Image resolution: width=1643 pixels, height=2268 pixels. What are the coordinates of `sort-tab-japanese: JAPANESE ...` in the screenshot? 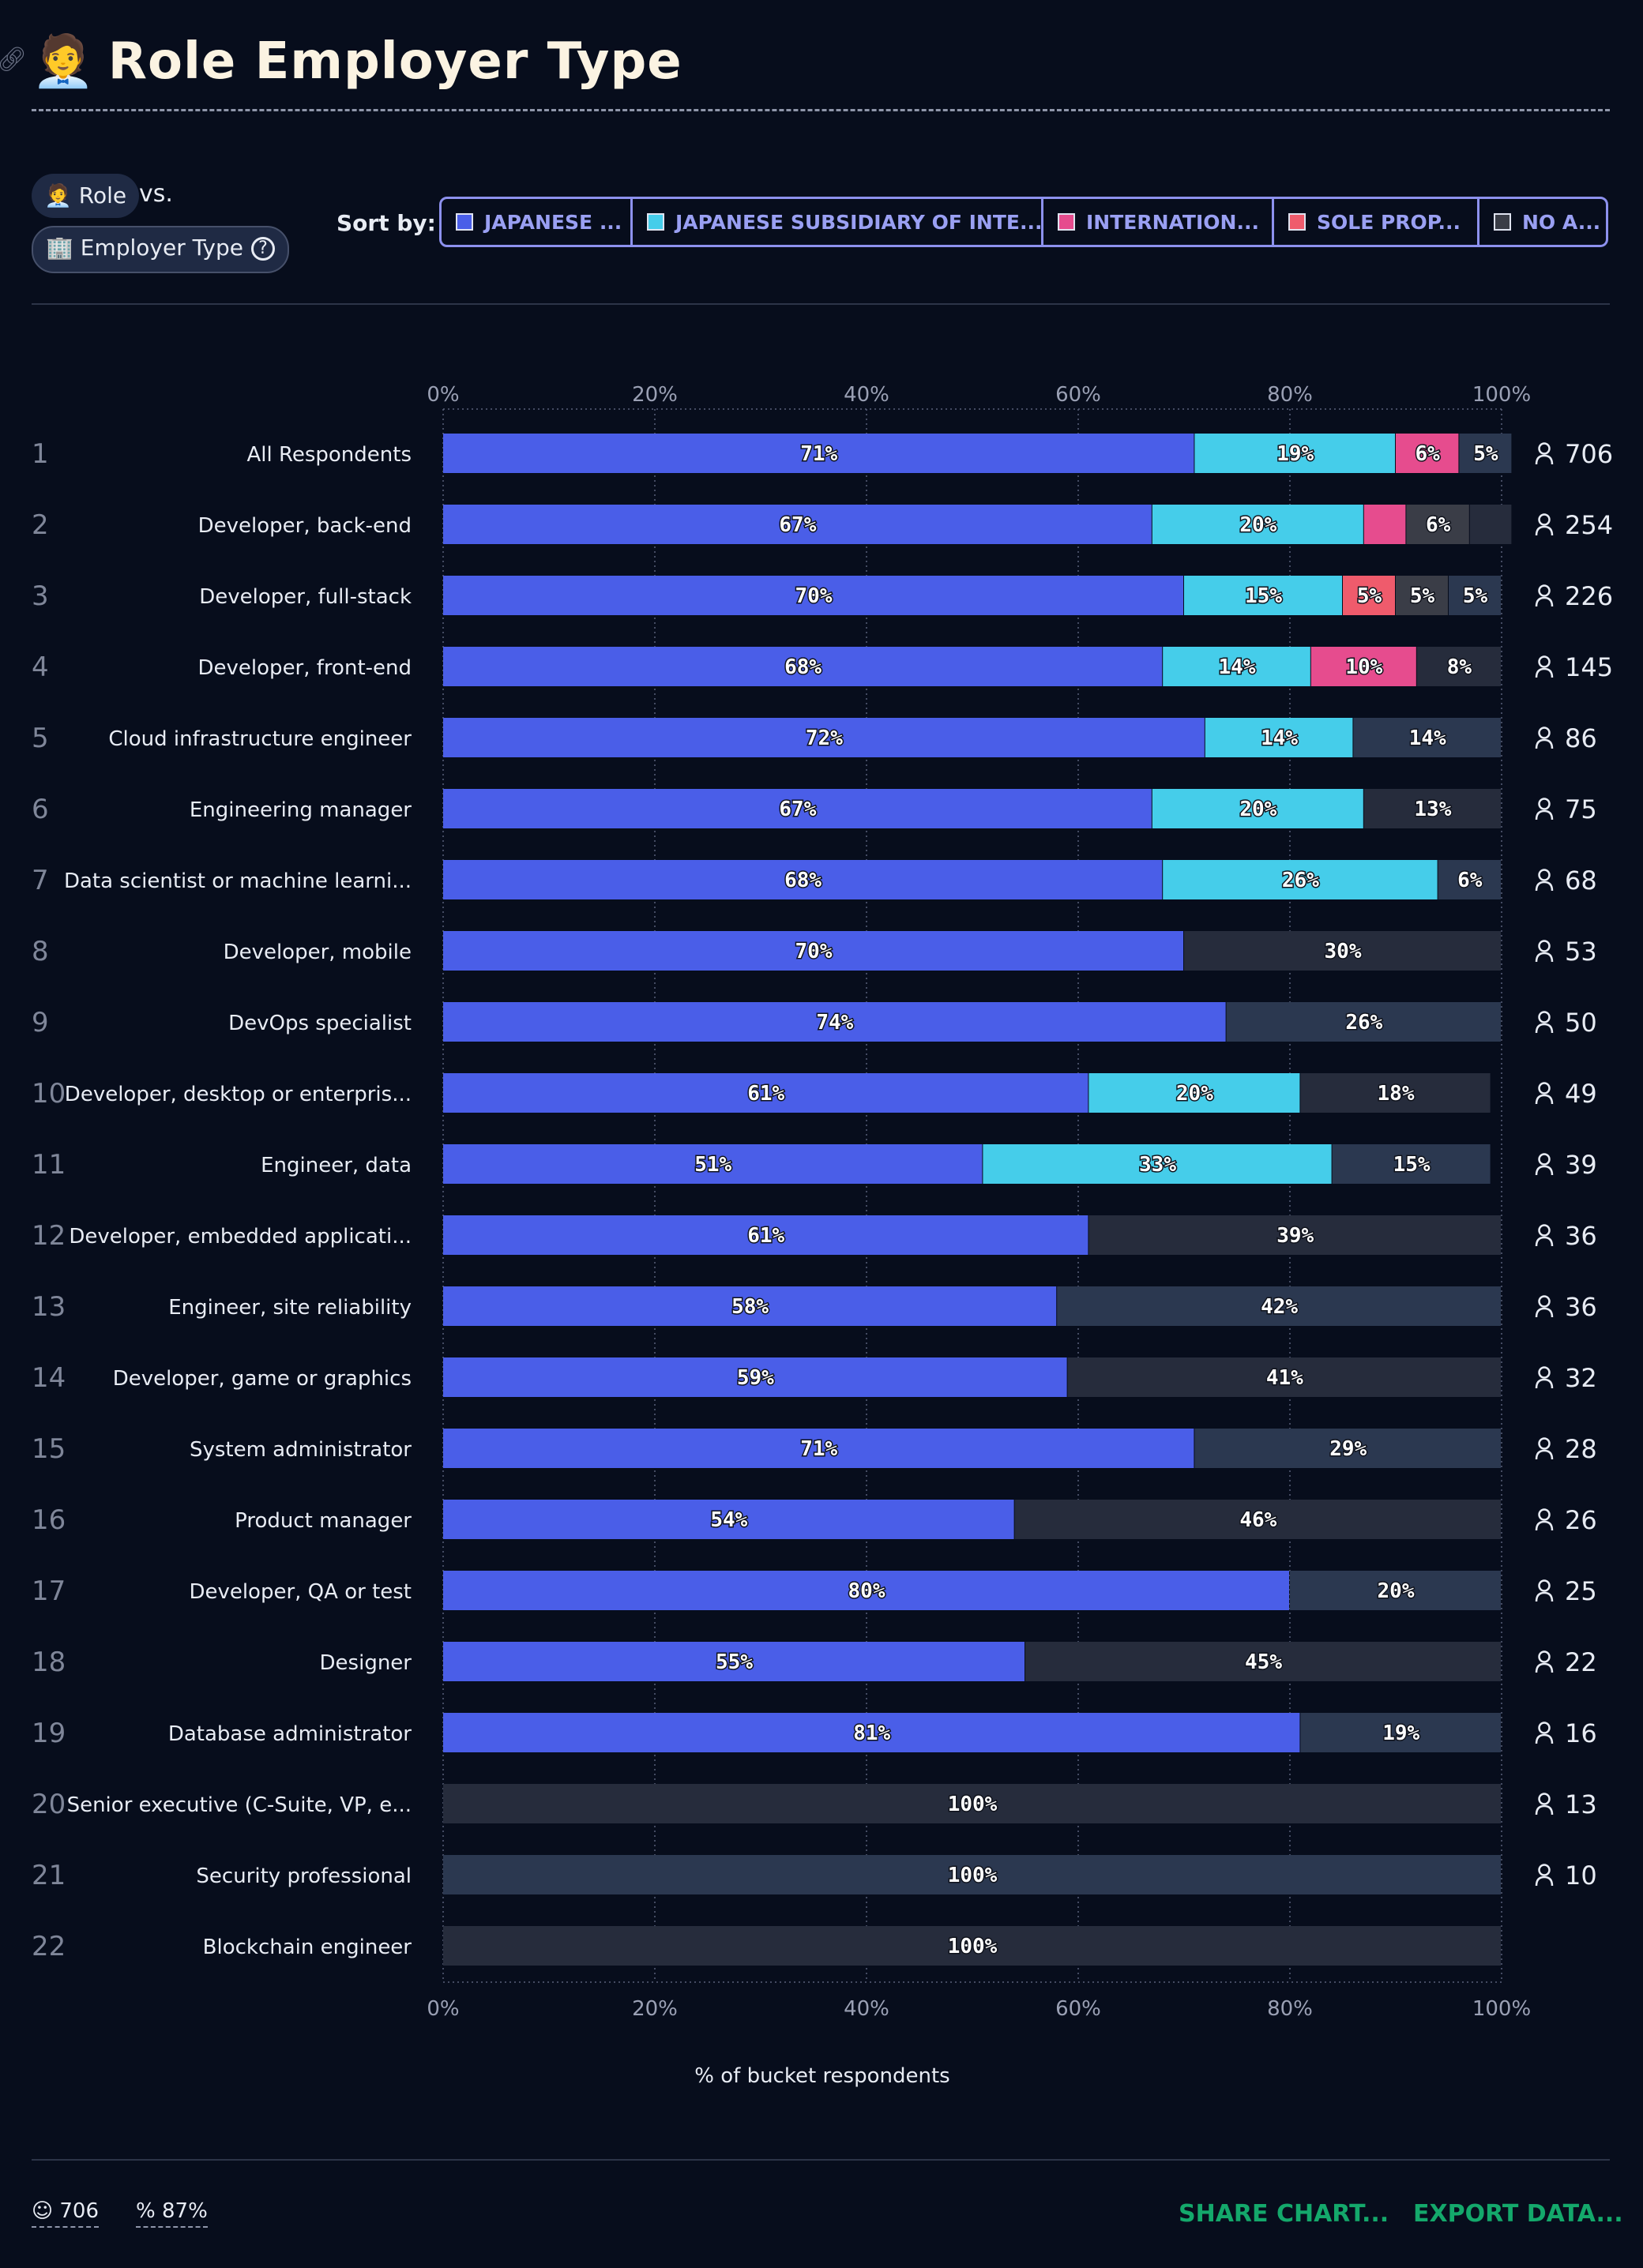 It's located at (537, 222).